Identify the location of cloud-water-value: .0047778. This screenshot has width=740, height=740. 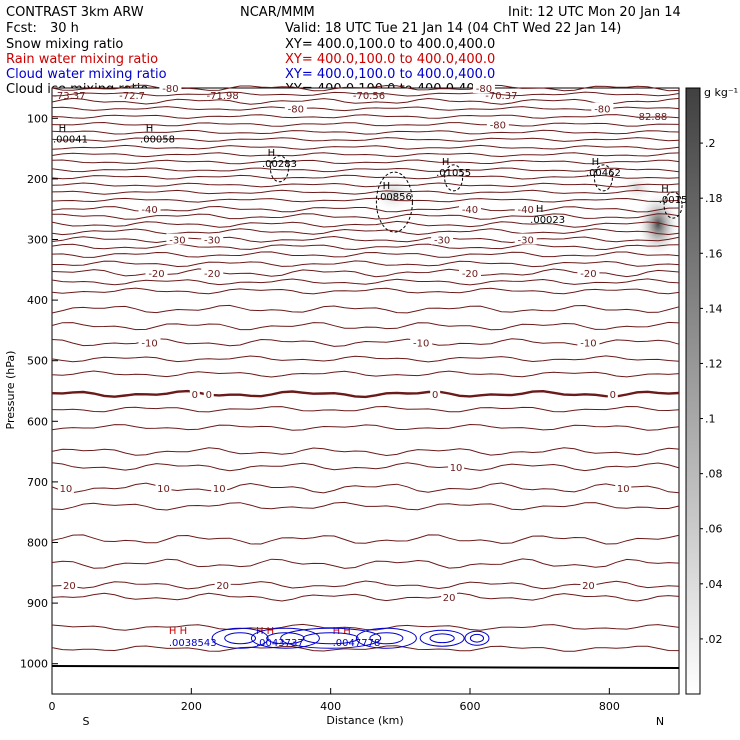
(357, 643).